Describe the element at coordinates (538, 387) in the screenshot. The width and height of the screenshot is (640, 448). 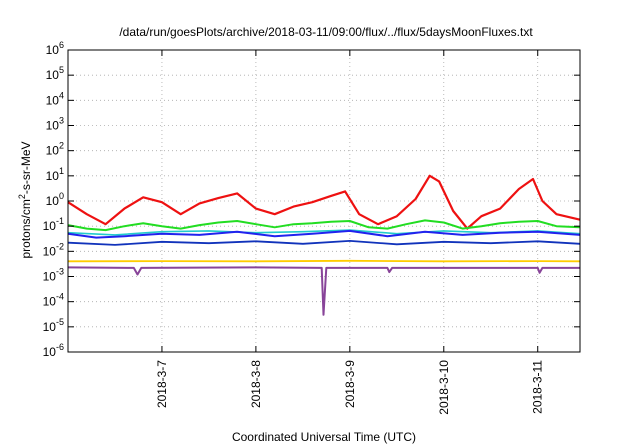
I see `x-tick-label: 2018-3-11` at that location.